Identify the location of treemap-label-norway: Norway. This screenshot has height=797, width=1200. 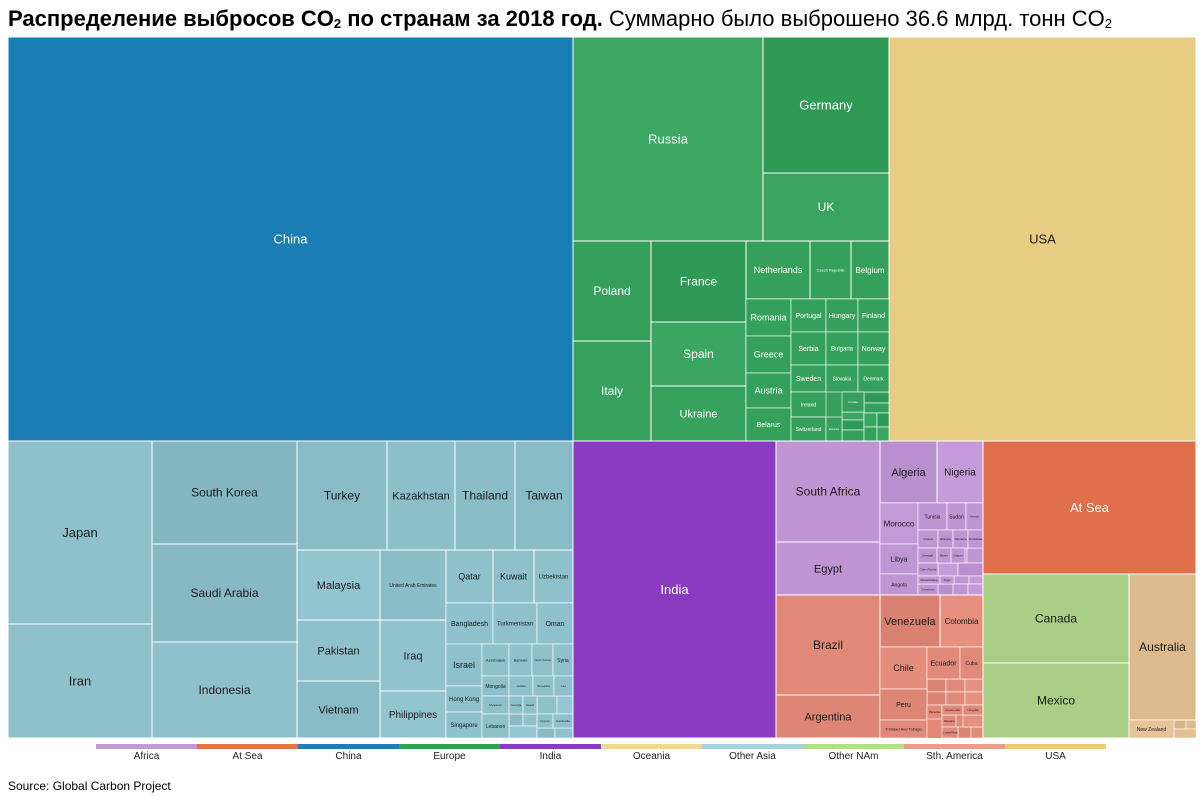
(874, 349).